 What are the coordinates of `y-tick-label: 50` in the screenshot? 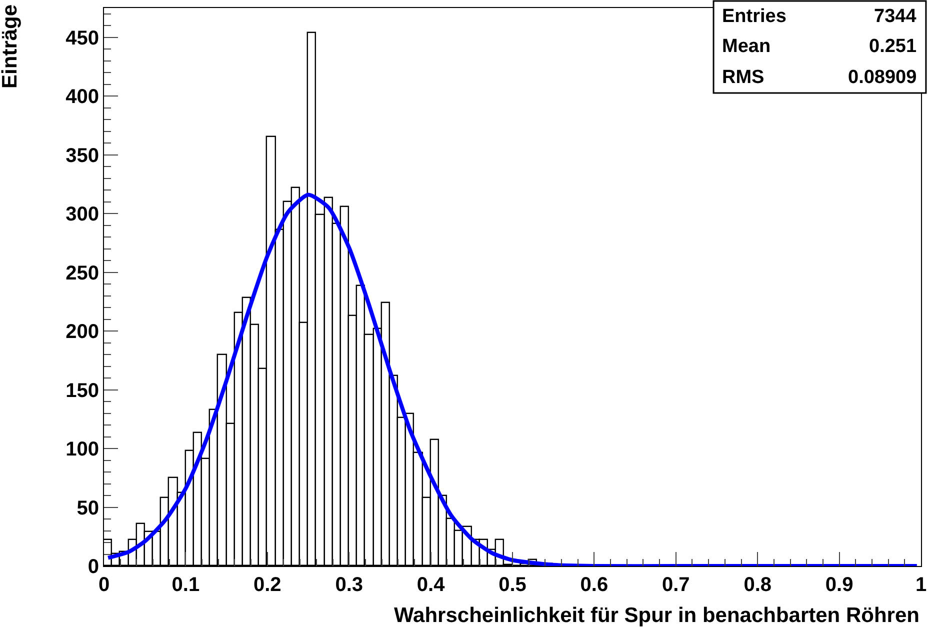 It's located at (87, 508).